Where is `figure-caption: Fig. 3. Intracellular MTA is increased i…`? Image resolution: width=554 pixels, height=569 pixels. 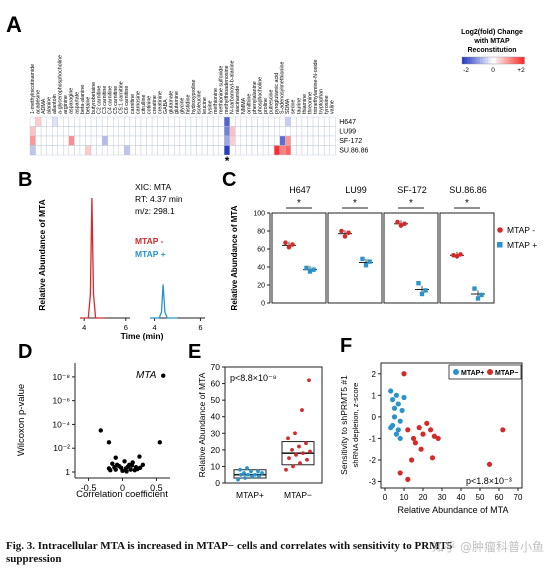
figure-caption: Fig. 3. Intracellular MTA is increased i… is located at coordinates (278, 553).